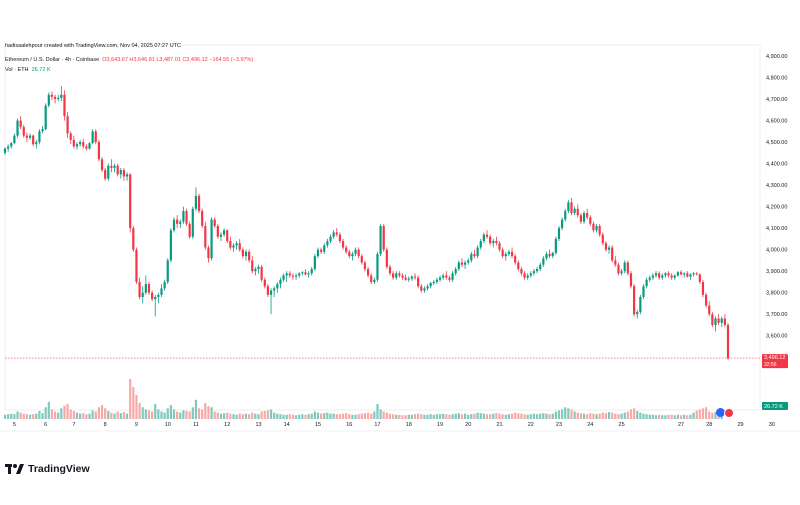 This screenshot has height=505, width=800. Describe the element at coordinates (559, 425) in the screenshot. I see `x-tick-label: 23` at that location.